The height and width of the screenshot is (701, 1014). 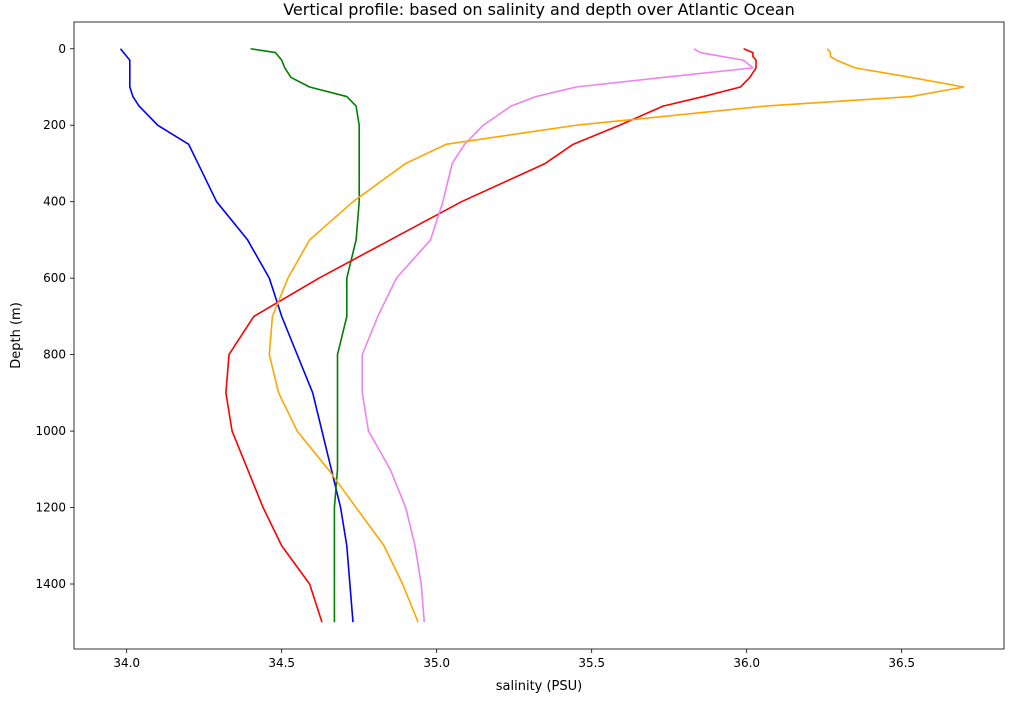 I want to click on x-axis-ticks: 34.0 34.5 35.0 35.5 36.0 36.5, so click(x=514, y=659).